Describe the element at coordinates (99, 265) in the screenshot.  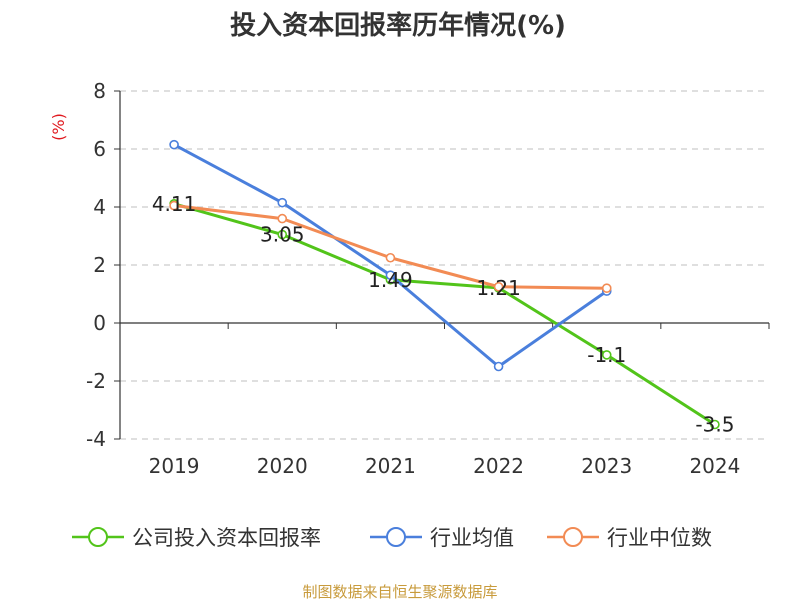
I see `y-tick-label: 2` at that location.